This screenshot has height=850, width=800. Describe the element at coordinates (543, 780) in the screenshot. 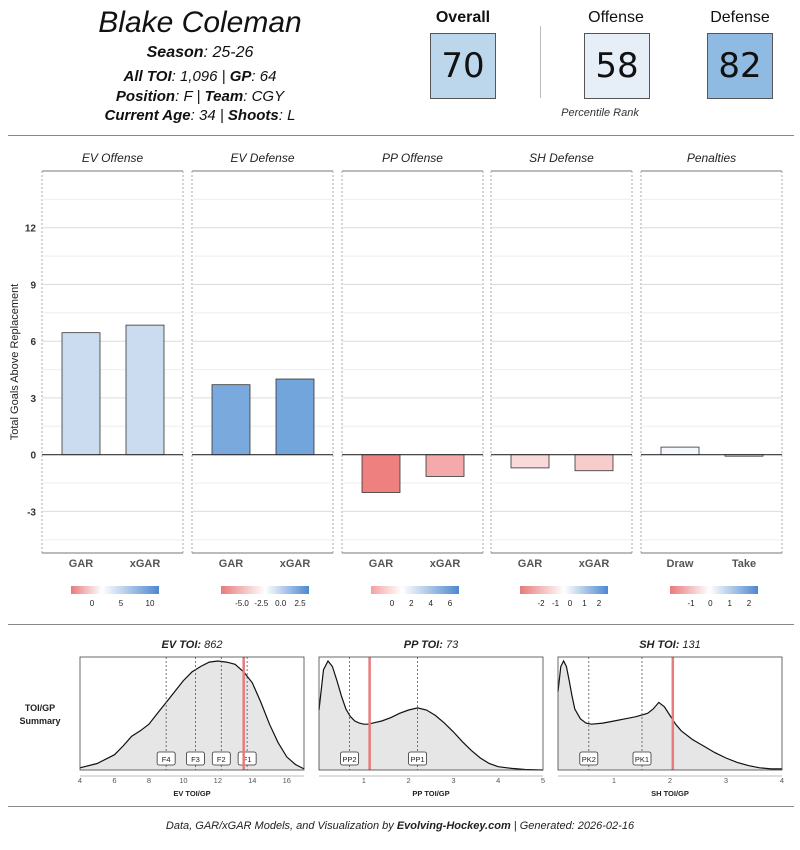

I see `x-tick-label: 5` at that location.